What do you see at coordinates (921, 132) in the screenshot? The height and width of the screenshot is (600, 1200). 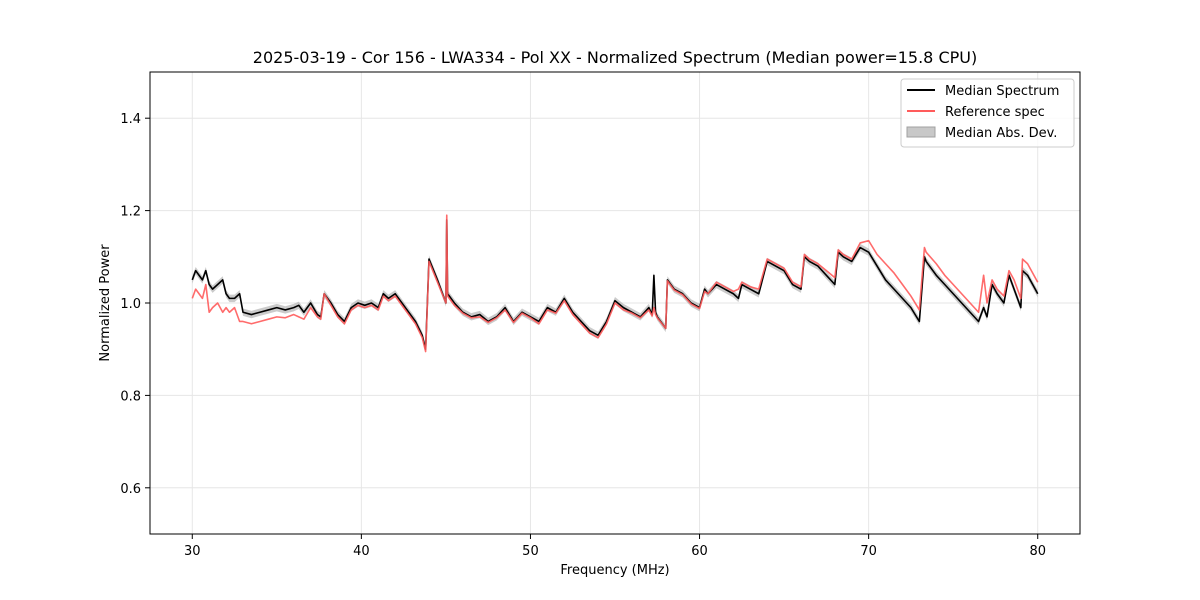 I see `legend-swatch-median-abs-dev` at bounding box center [921, 132].